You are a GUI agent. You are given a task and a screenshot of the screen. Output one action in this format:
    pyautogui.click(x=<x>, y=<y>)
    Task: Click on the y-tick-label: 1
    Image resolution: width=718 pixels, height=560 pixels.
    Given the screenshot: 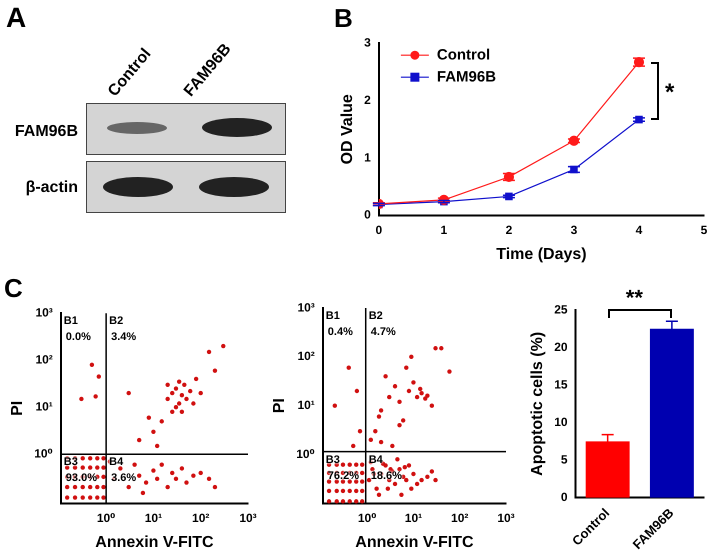 What is the action you would take?
    pyautogui.click(x=368, y=157)
    